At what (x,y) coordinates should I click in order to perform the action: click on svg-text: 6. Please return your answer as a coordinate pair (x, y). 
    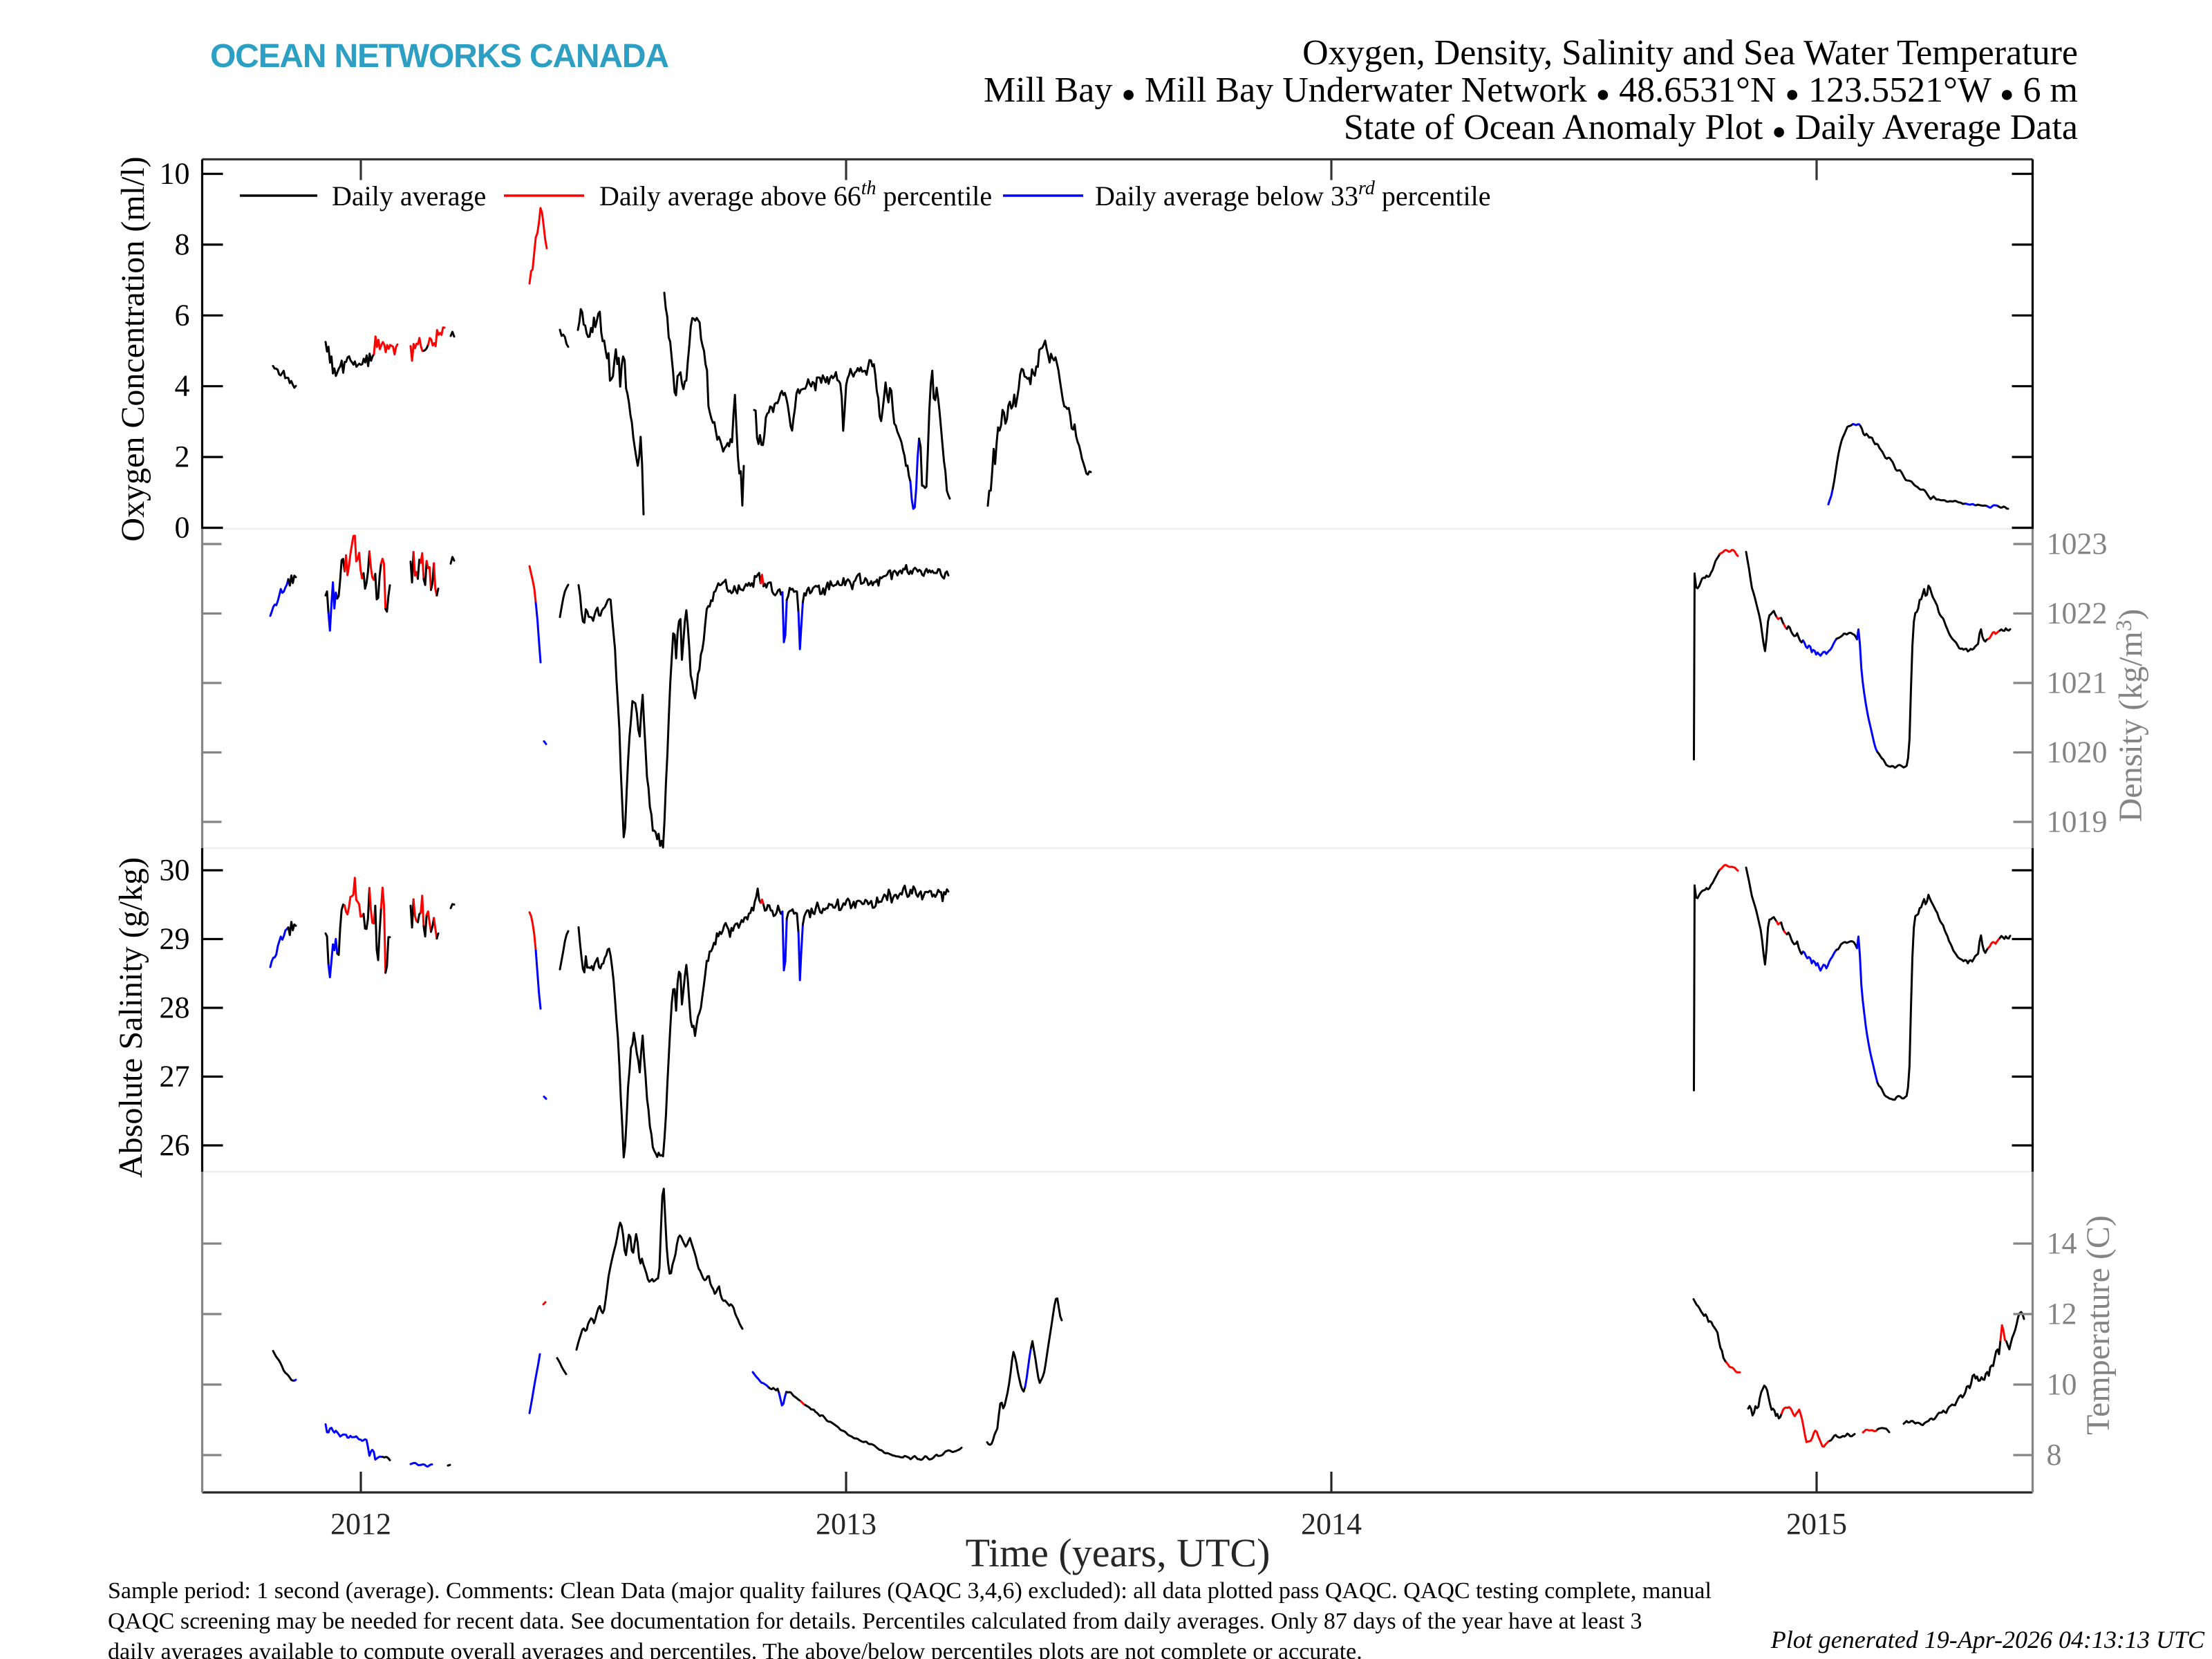
    Looking at the image, I should click on (182, 315).